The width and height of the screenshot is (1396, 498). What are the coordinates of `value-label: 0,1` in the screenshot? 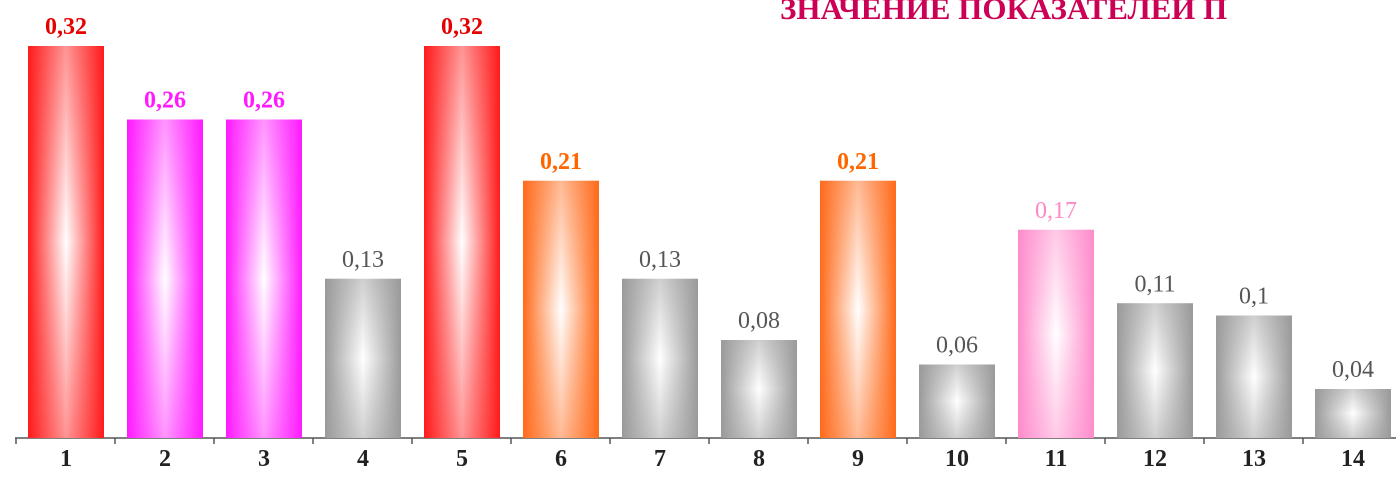 It's located at (1254, 297).